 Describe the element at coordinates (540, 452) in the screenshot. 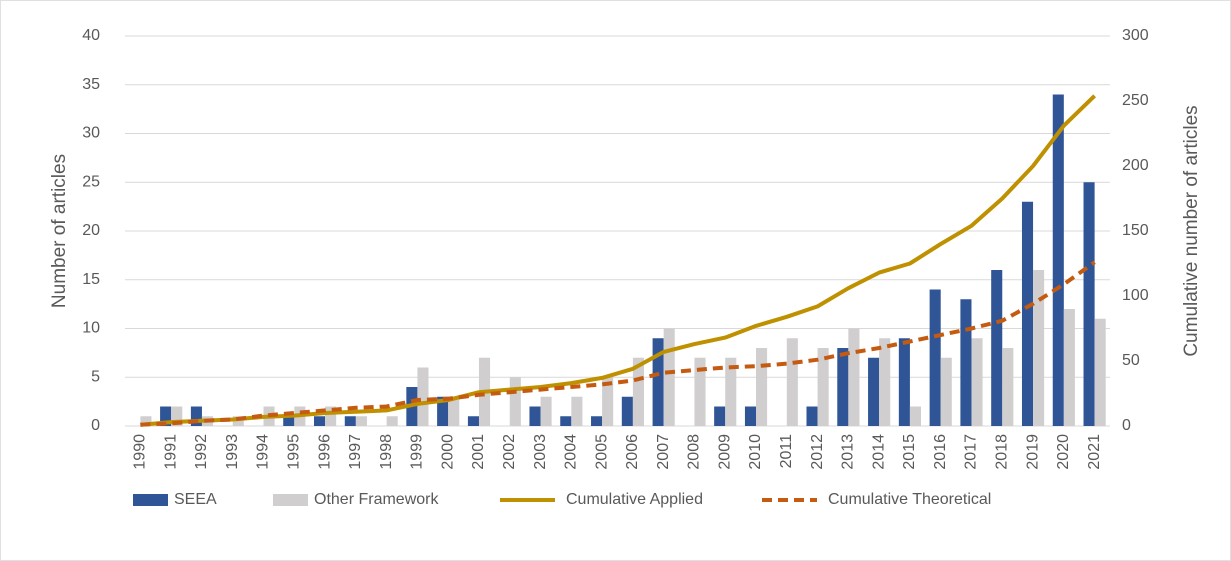

I see `x-tick-label: 2003` at that location.